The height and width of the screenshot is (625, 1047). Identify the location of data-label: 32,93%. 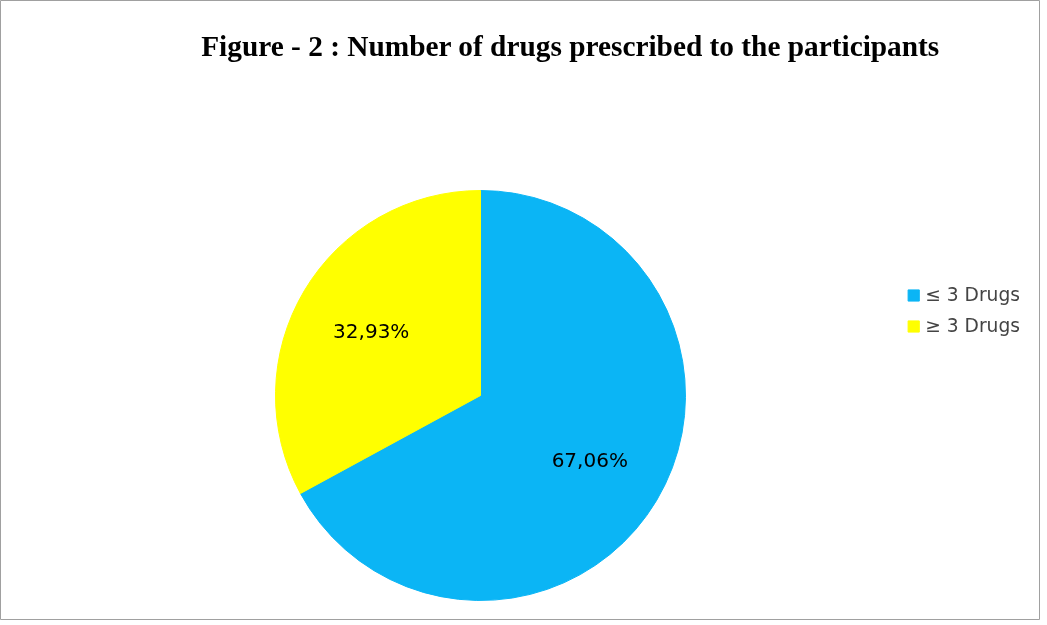
(371, 330).